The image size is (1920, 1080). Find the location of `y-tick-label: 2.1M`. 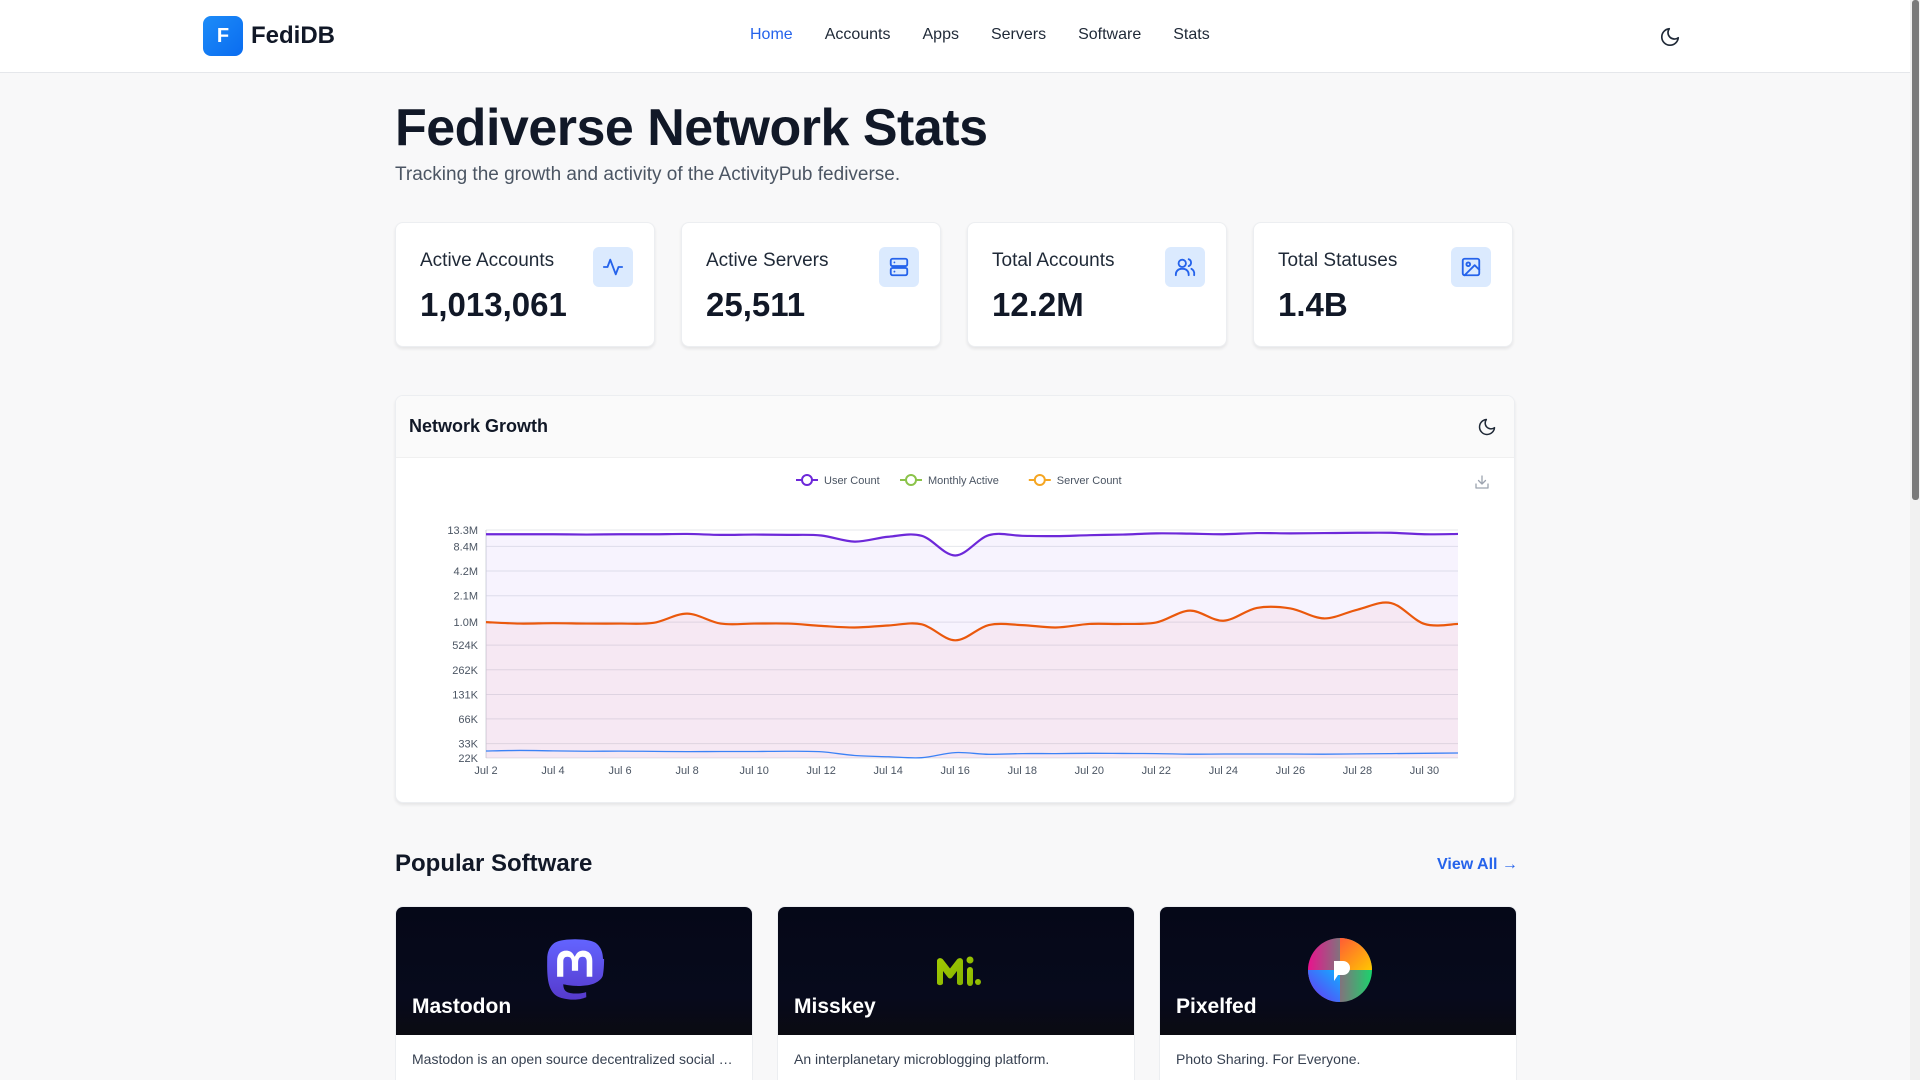

y-tick-label: 2.1M is located at coordinates (466, 597).